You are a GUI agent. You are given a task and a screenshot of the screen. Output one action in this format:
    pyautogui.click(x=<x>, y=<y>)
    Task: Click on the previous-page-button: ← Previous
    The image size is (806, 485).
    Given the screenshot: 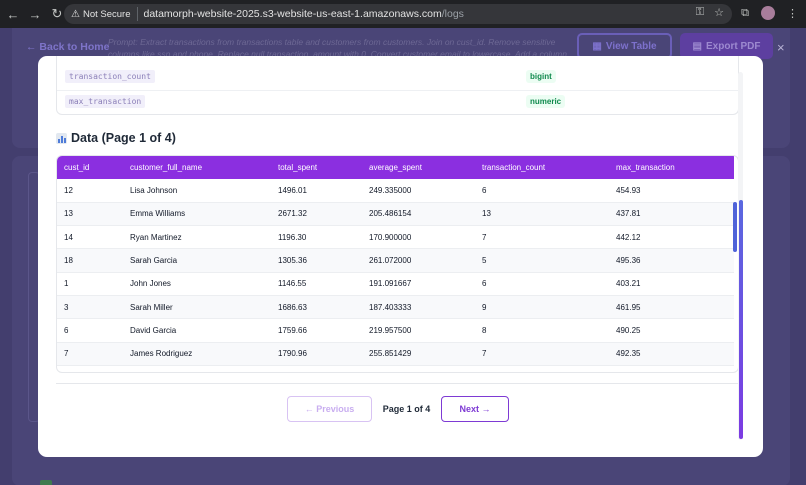 What is the action you would take?
    pyautogui.click(x=329, y=409)
    